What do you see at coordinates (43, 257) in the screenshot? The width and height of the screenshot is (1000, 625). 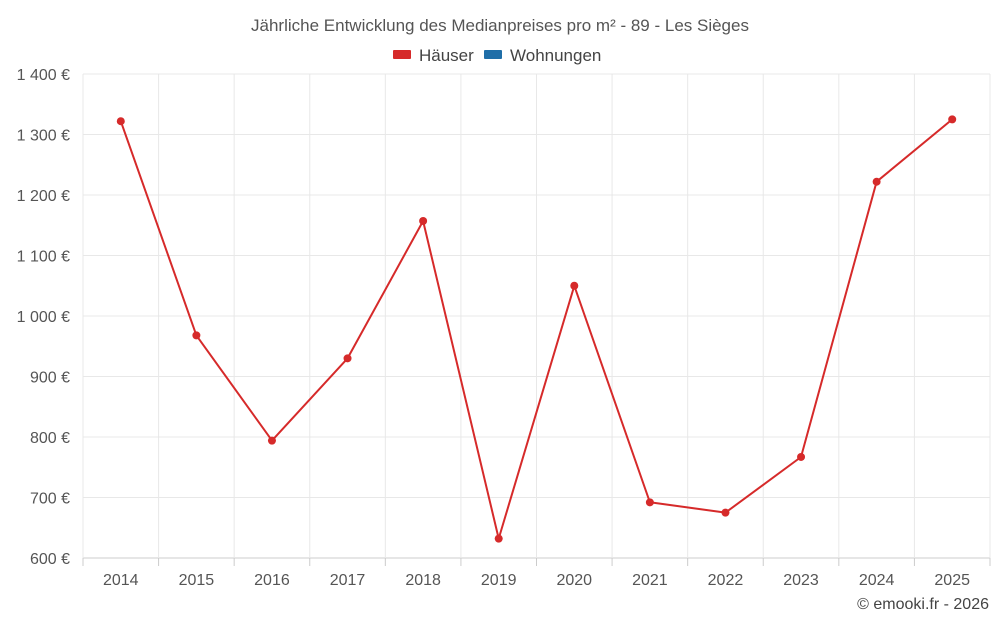 I see `y-tick-label: 1 100 €` at bounding box center [43, 257].